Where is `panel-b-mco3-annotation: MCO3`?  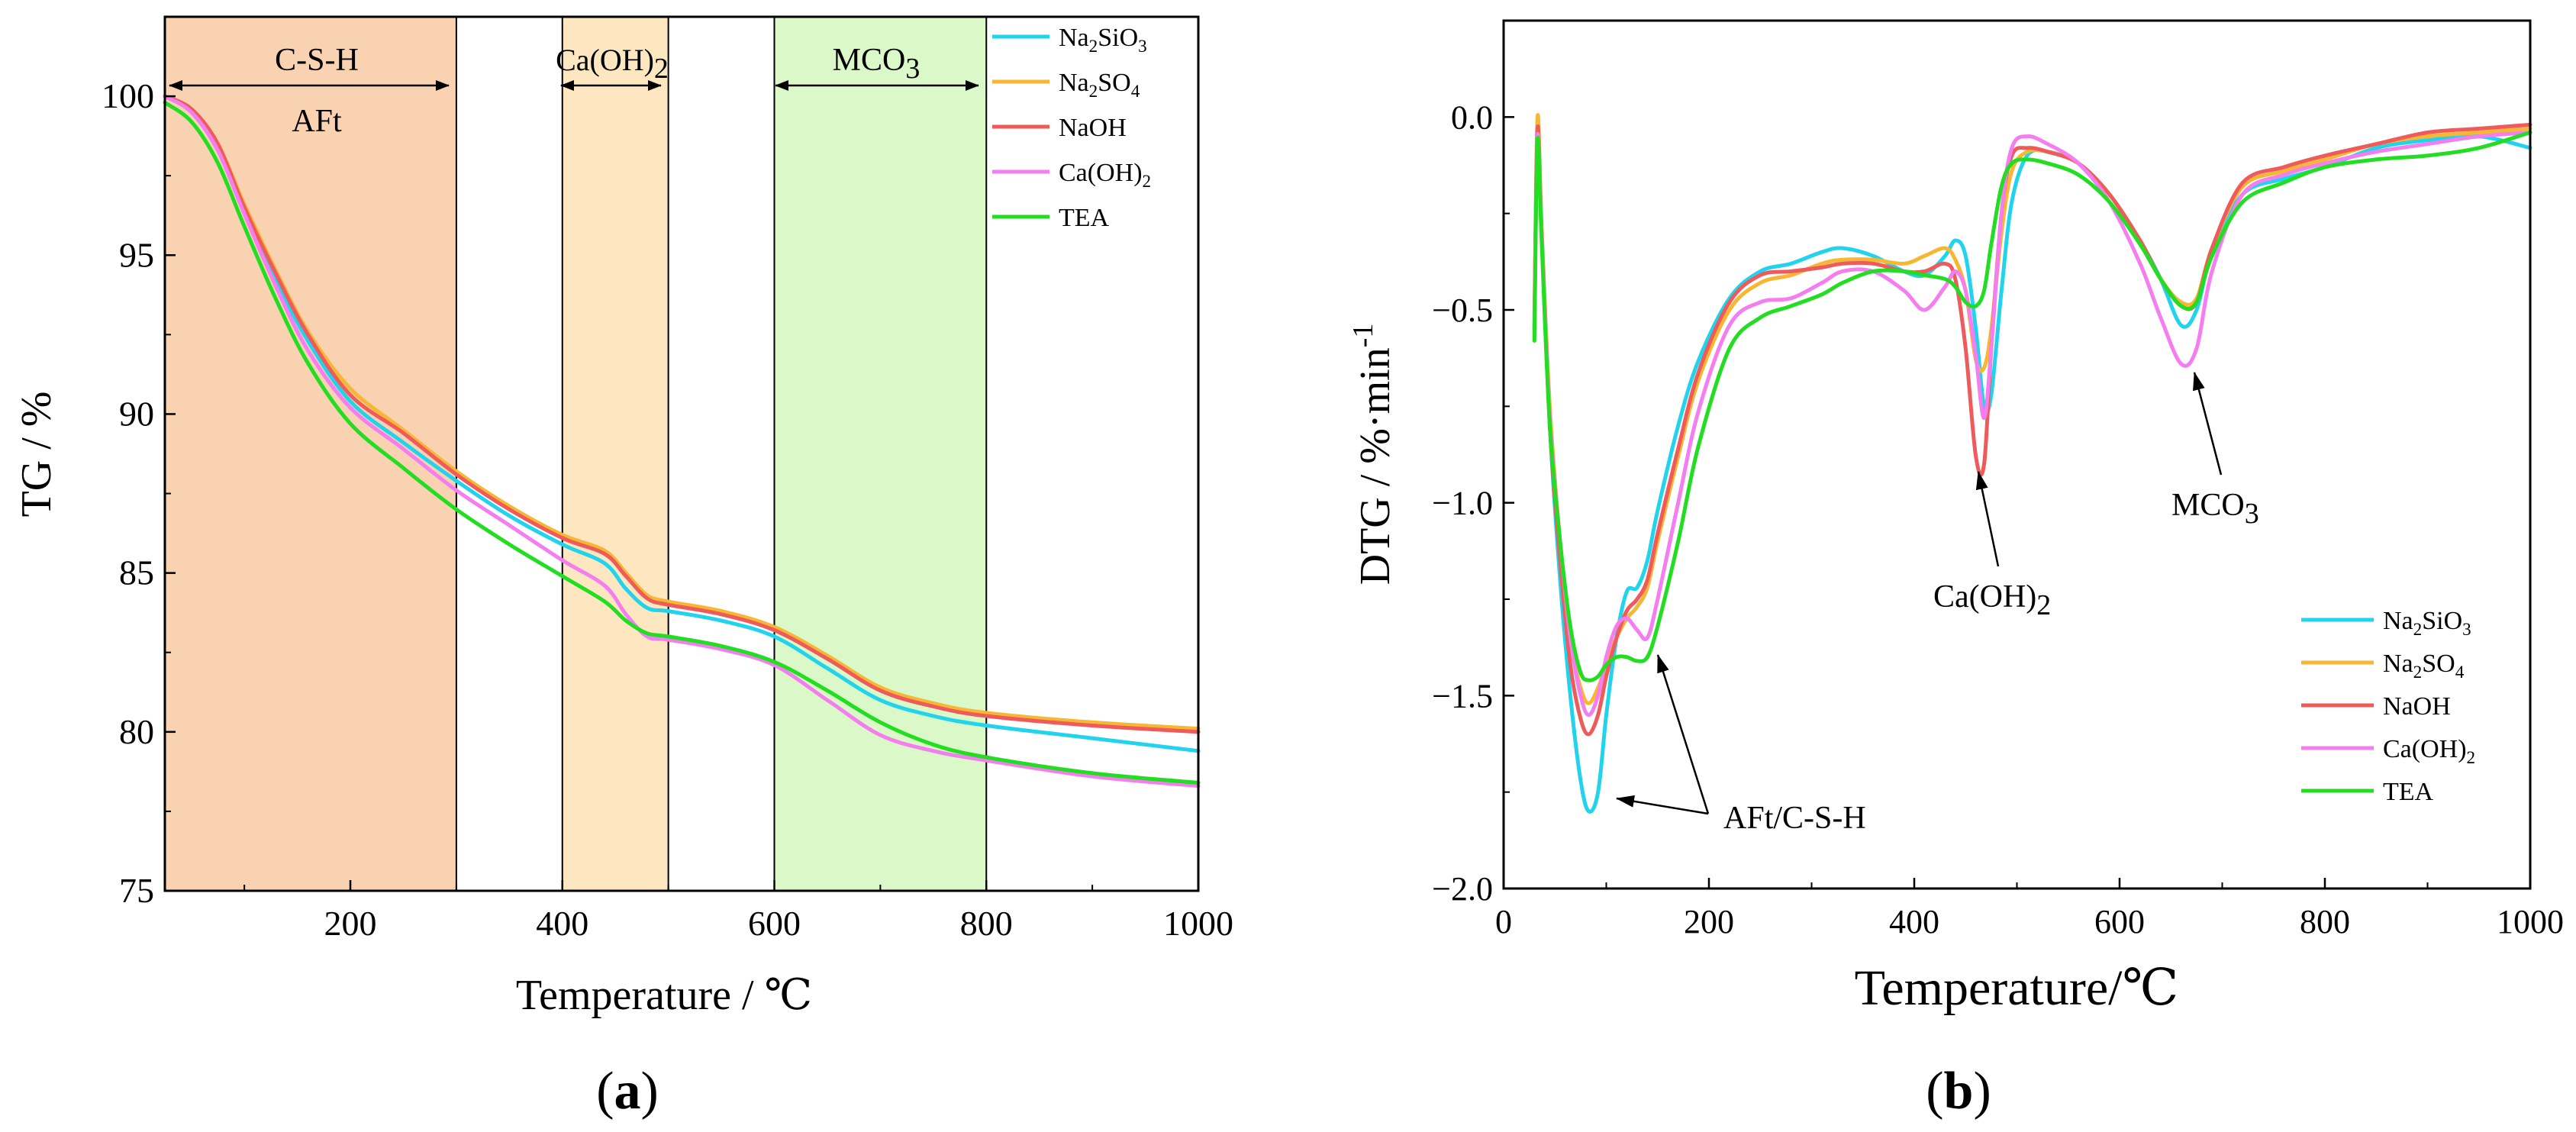
panel-b-mco3-annotation: MCO3 is located at coordinates (2215, 451).